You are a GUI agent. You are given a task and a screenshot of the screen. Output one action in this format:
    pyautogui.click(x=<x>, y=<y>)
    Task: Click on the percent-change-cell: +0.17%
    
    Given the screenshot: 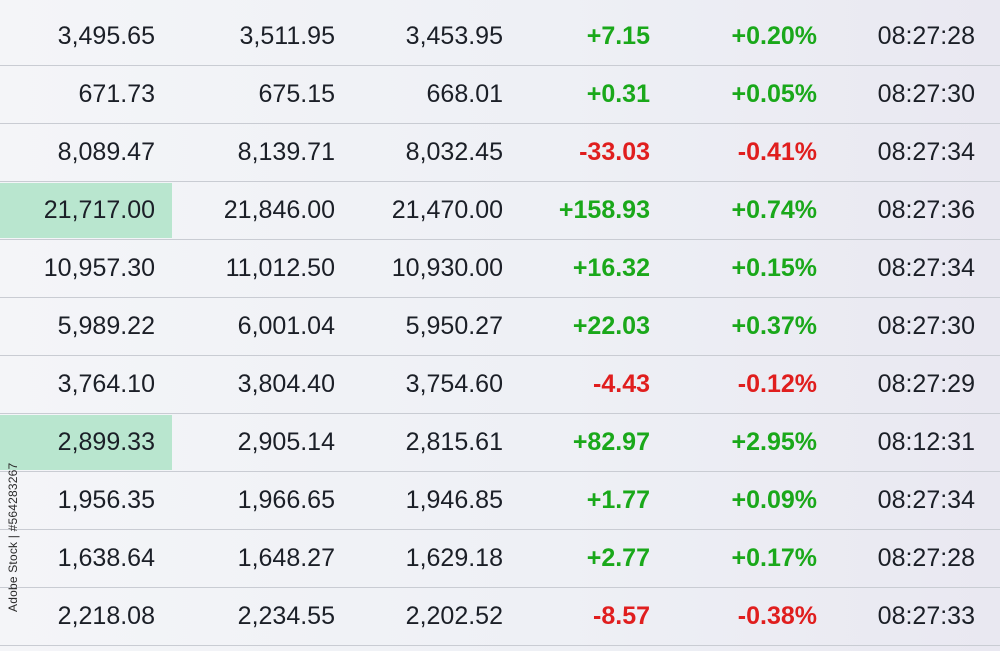 What is the action you would take?
    pyautogui.click(x=774, y=558)
    